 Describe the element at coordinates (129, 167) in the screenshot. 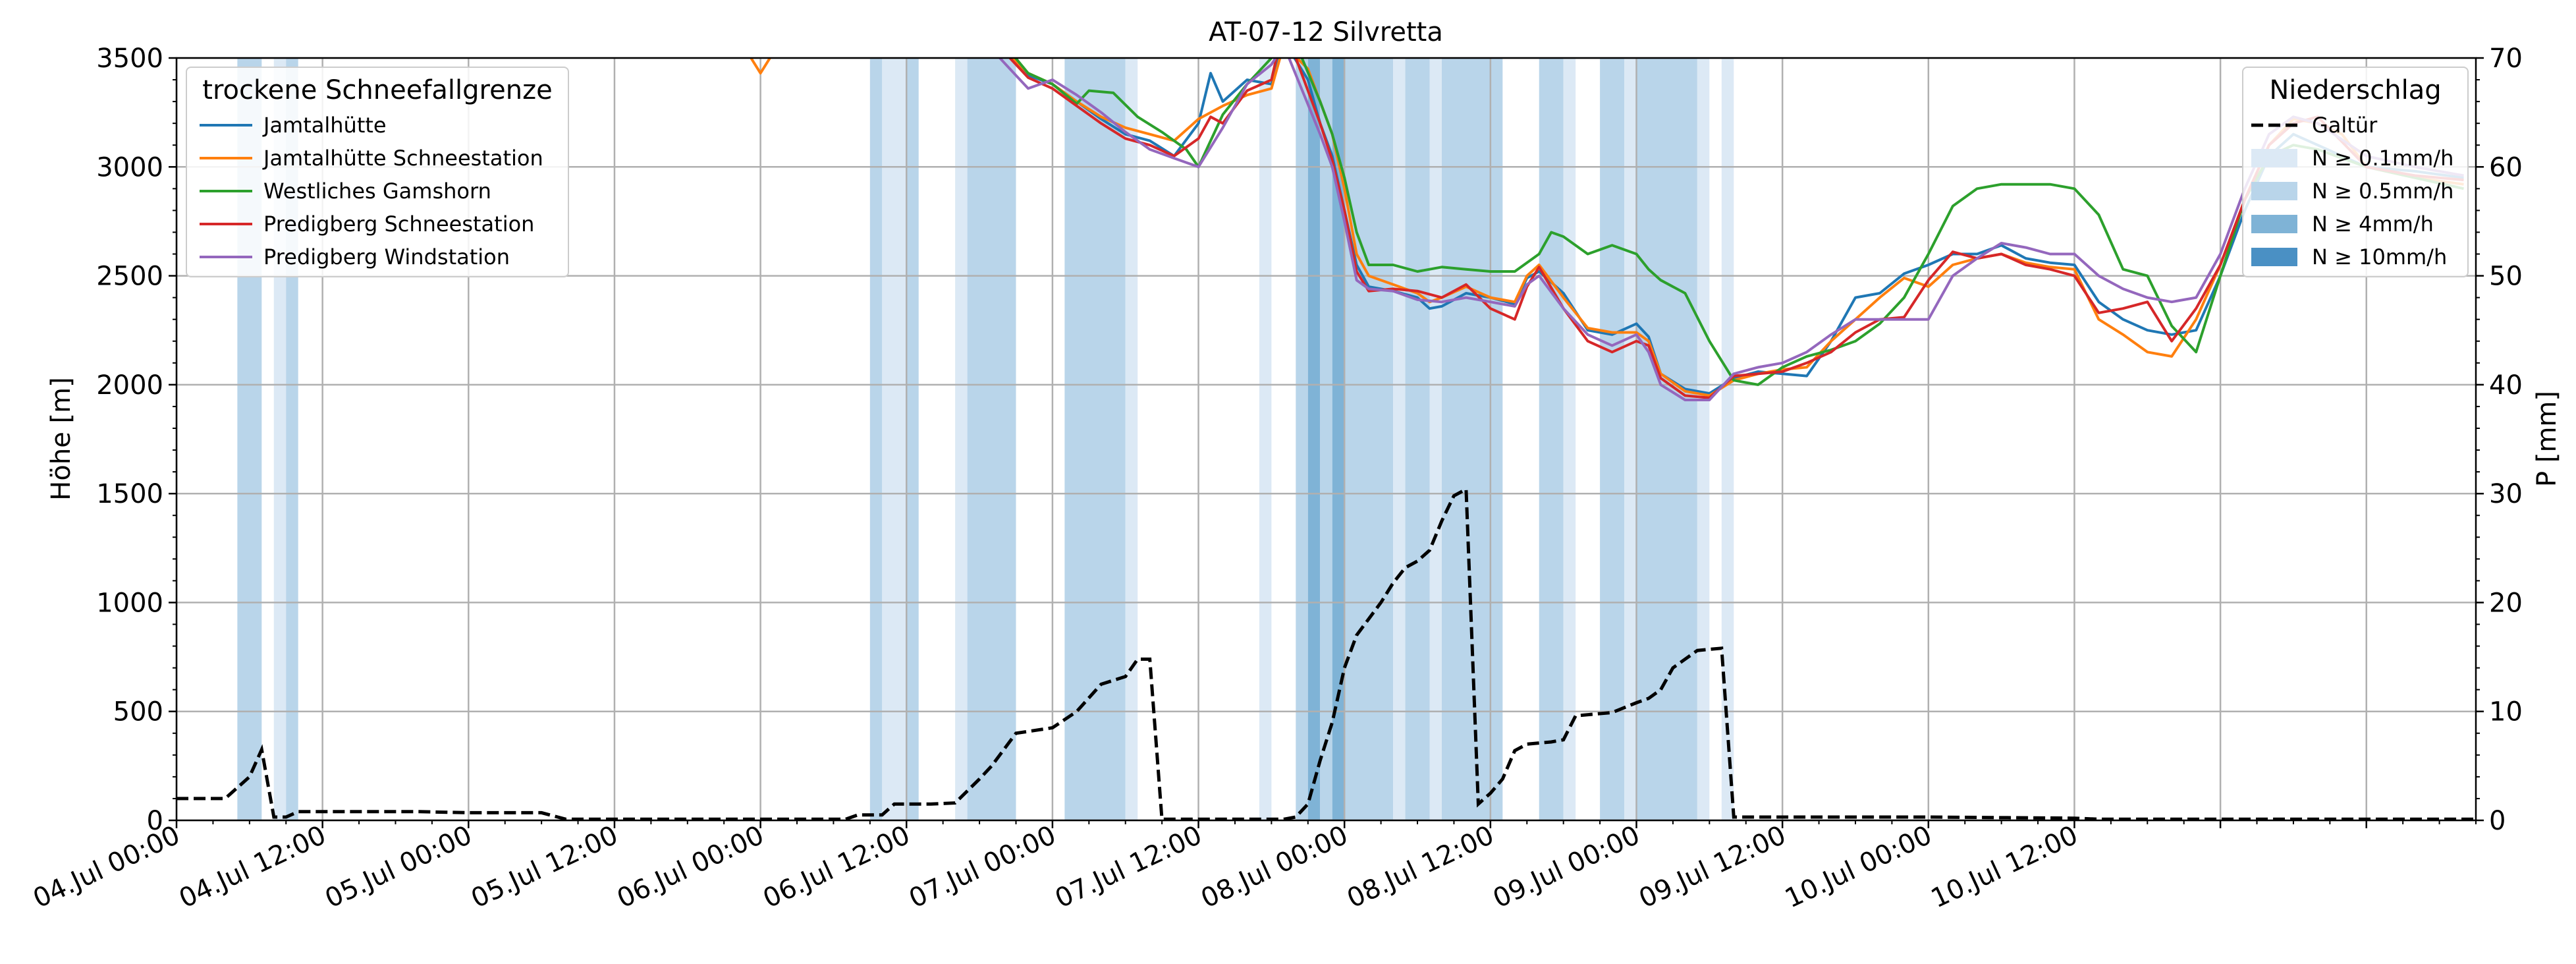

I see `y-tick-label-6: 3000` at that location.